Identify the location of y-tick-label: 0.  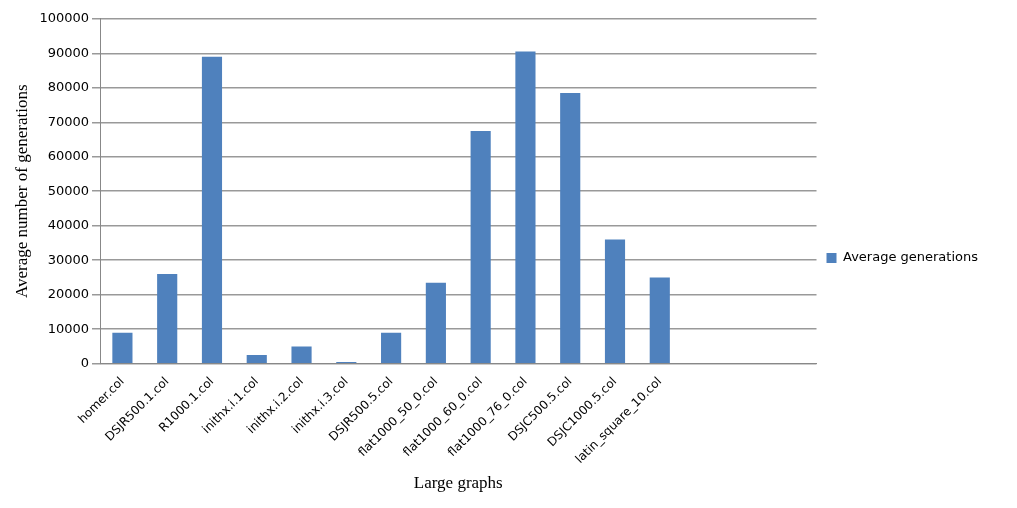
(85, 363).